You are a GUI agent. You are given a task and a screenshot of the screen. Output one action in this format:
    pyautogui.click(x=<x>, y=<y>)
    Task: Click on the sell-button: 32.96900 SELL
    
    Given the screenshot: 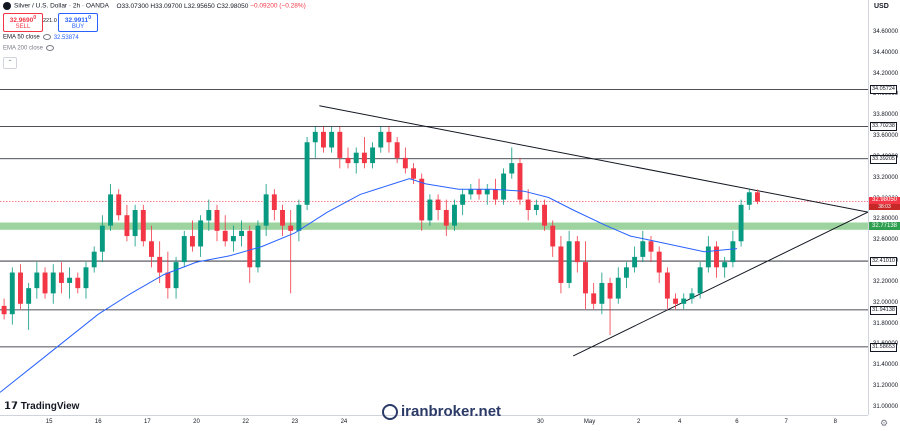 What is the action you would take?
    pyautogui.click(x=23, y=22)
    